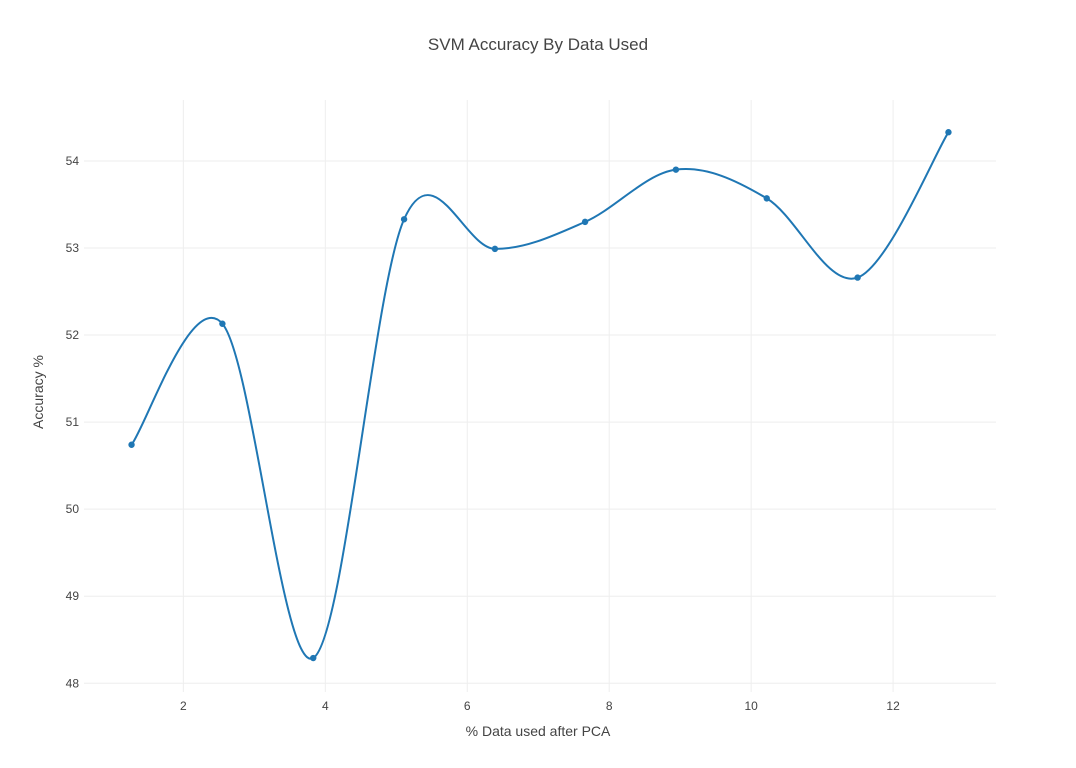 The width and height of the screenshot is (1076, 768). I want to click on x-tick-label: 10, so click(751, 706).